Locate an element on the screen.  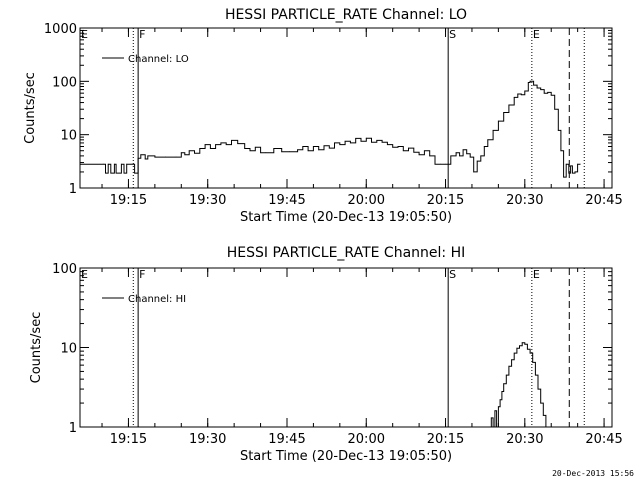
y-tick-label: 100 is located at coordinates (64, 82).